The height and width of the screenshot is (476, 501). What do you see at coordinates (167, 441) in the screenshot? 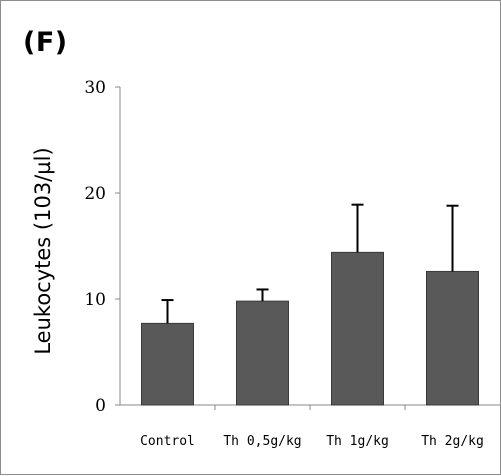
I see `x-category-label: Control` at bounding box center [167, 441].